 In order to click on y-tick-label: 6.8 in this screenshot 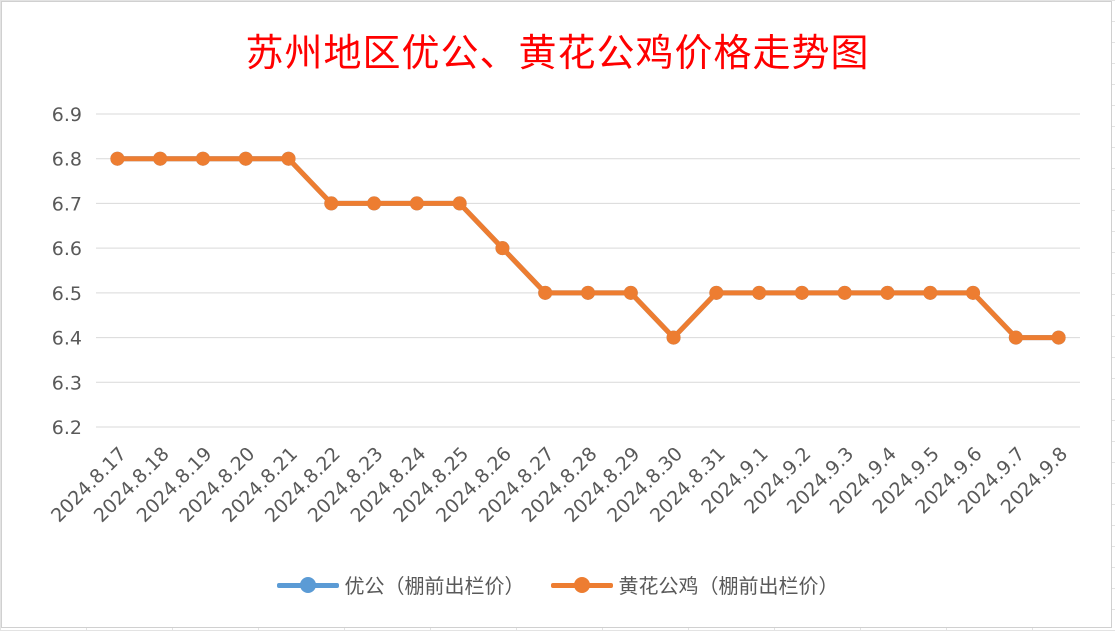, I will do `click(67, 160)`.